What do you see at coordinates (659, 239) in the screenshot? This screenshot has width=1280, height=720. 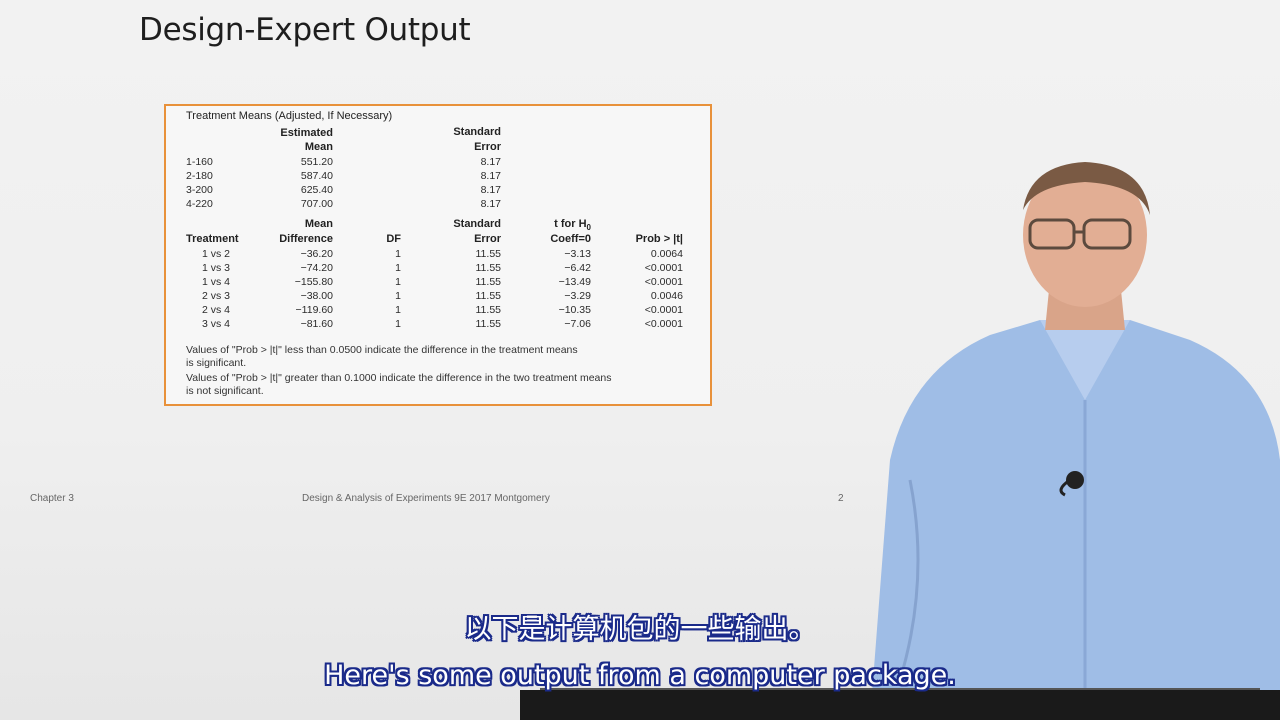 I see `prob-header: Prob > |t|` at bounding box center [659, 239].